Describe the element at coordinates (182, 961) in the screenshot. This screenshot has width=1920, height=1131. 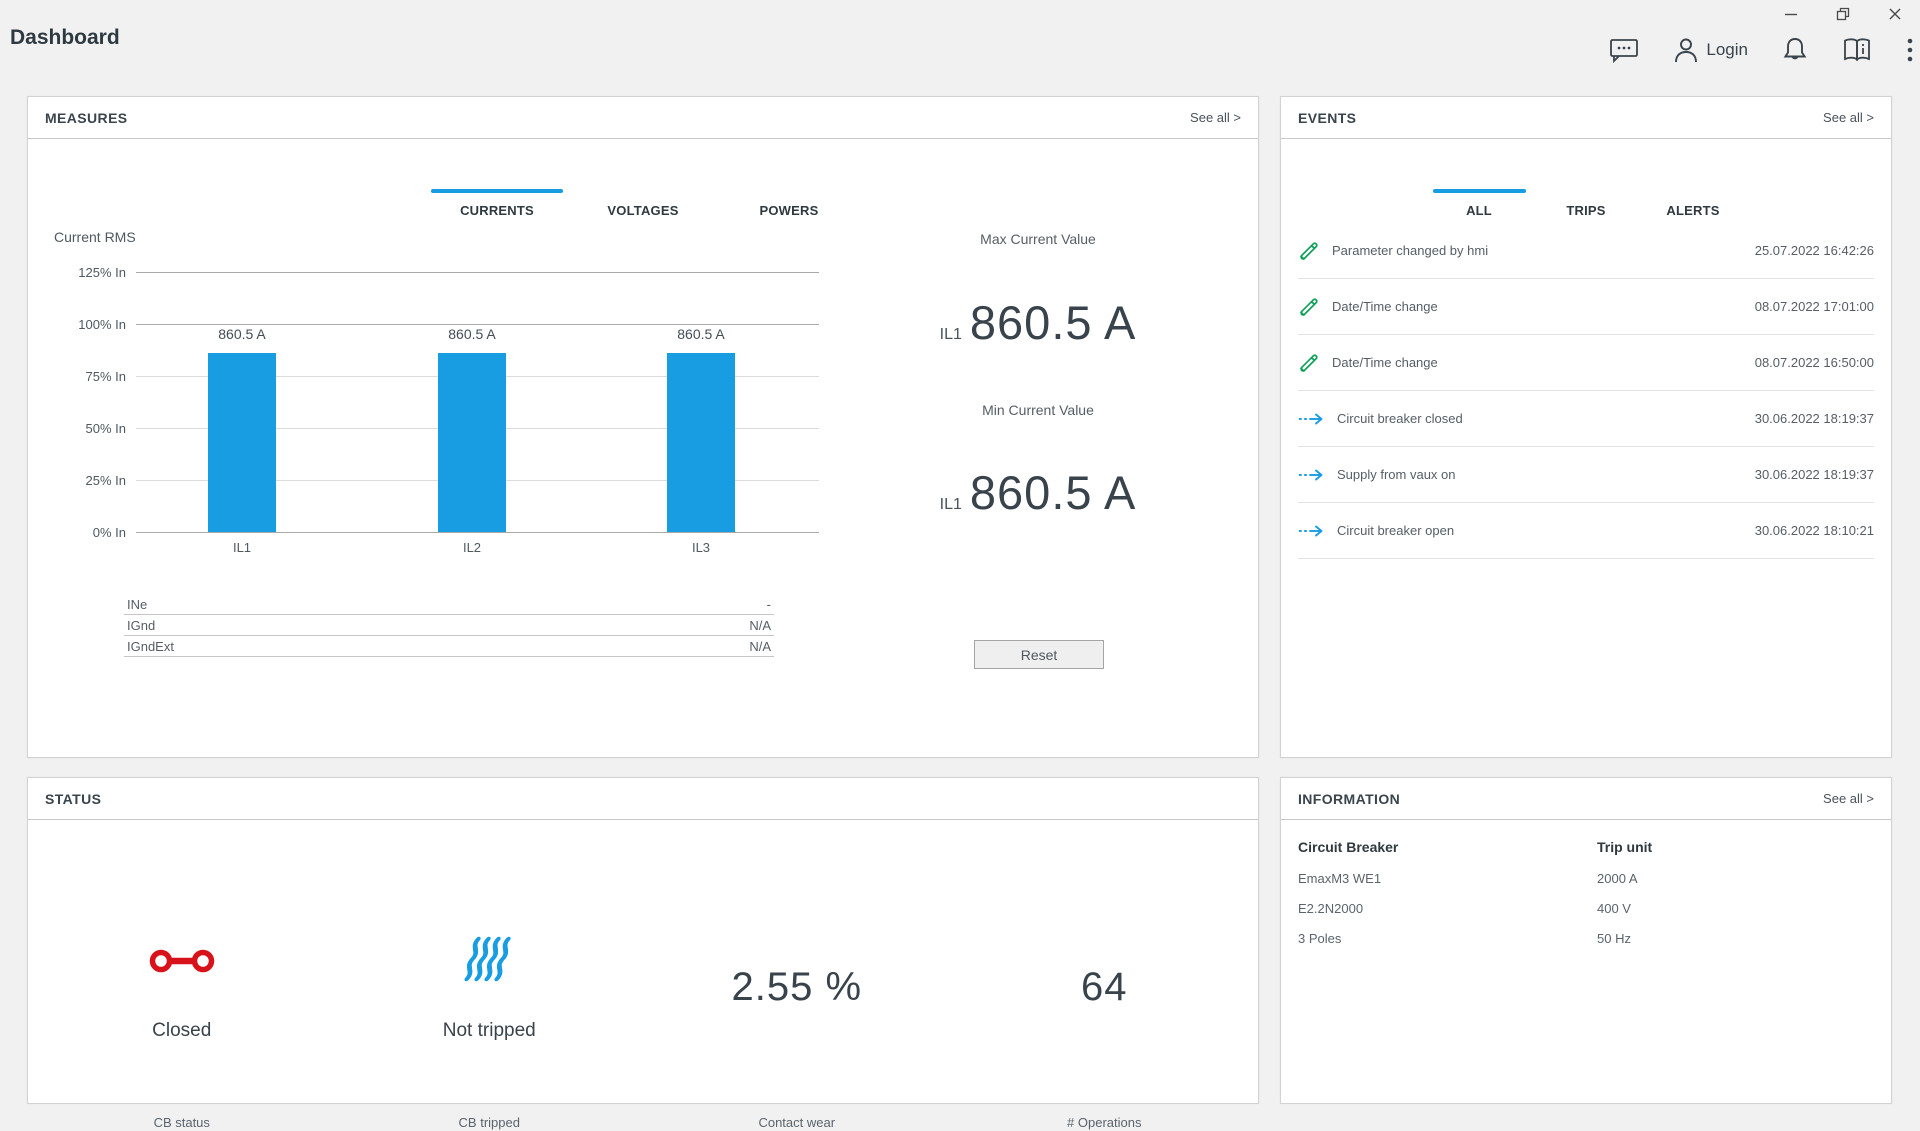
I see `cb-closed-icon` at that location.